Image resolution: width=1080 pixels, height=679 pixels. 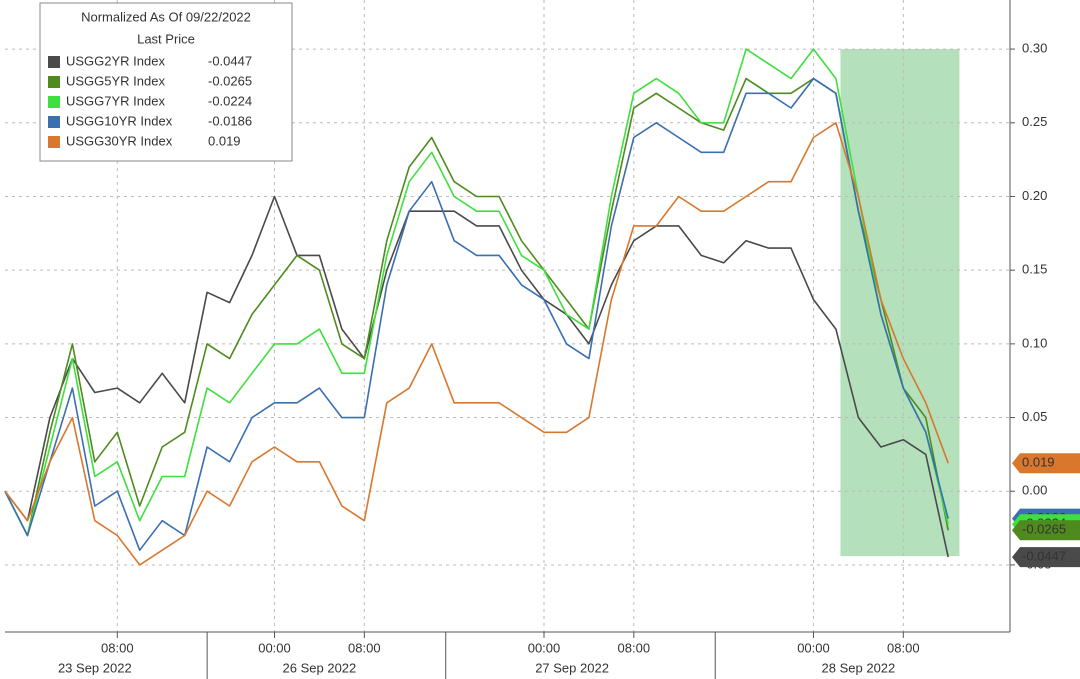 What do you see at coordinates (1034, 269) in the screenshot?
I see `y-tick-label: 0.15` at bounding box center [1034, 269].